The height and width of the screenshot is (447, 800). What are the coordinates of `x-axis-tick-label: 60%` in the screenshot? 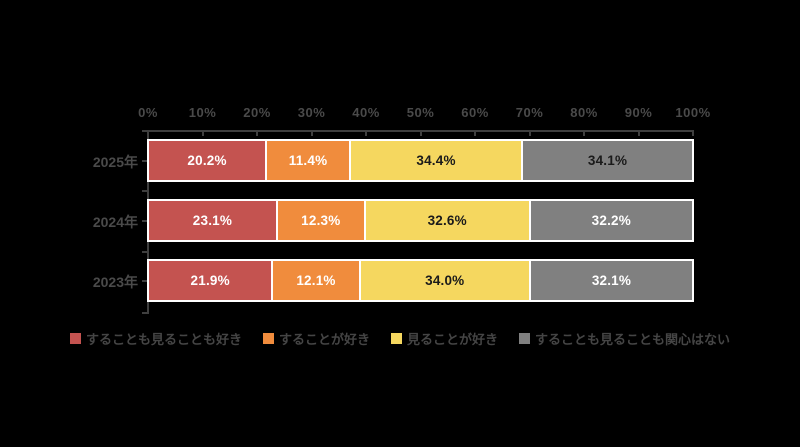 It's located at (475, 112).